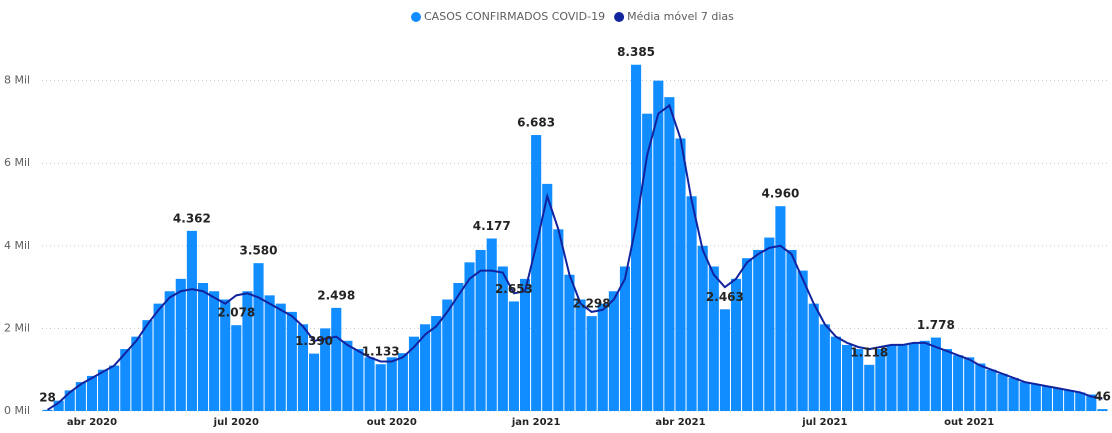 This screenshot has height=433, width=1112. What do you see at coordinates (680, 16) in the screenshot?
I see `legend-label: Média móvel 7 dias` at bounding box center [680, 16].